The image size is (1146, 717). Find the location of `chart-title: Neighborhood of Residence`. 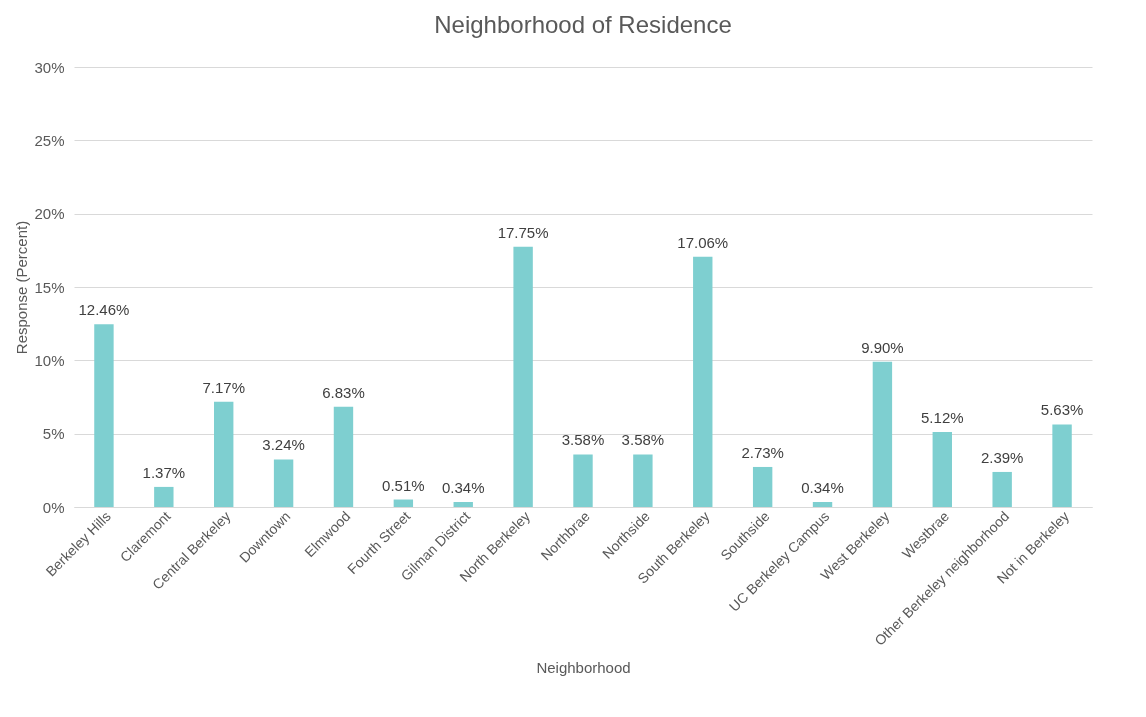

chart-title: Neighborhood of Residence is located at coordinates (583, 24).